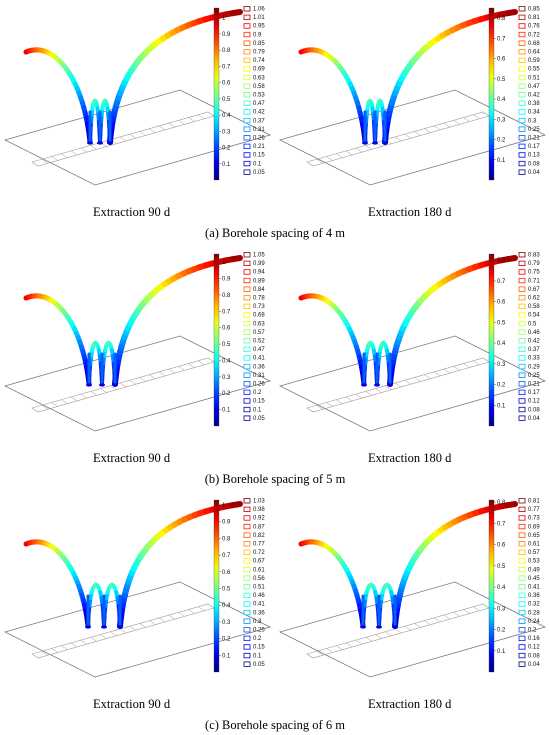  I want to click on colorbar-tick: 0.5, so click(501, 80).